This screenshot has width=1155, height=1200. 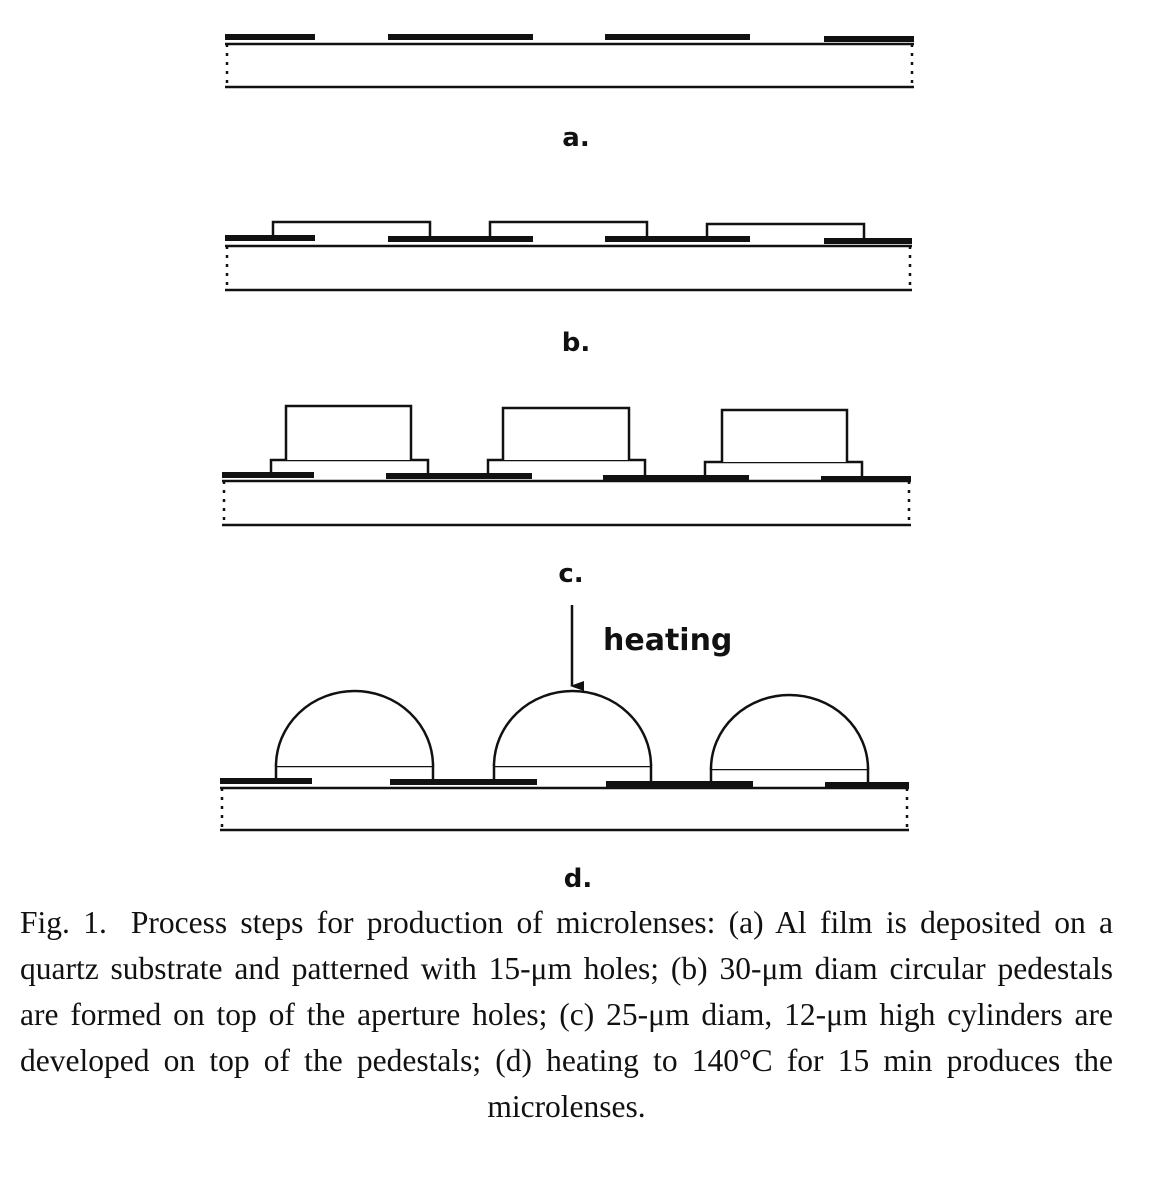 What do you see at coordinates (575, 138) in the screenshot?
I see `step-label-a: a.` at bounding box center [575, 138].